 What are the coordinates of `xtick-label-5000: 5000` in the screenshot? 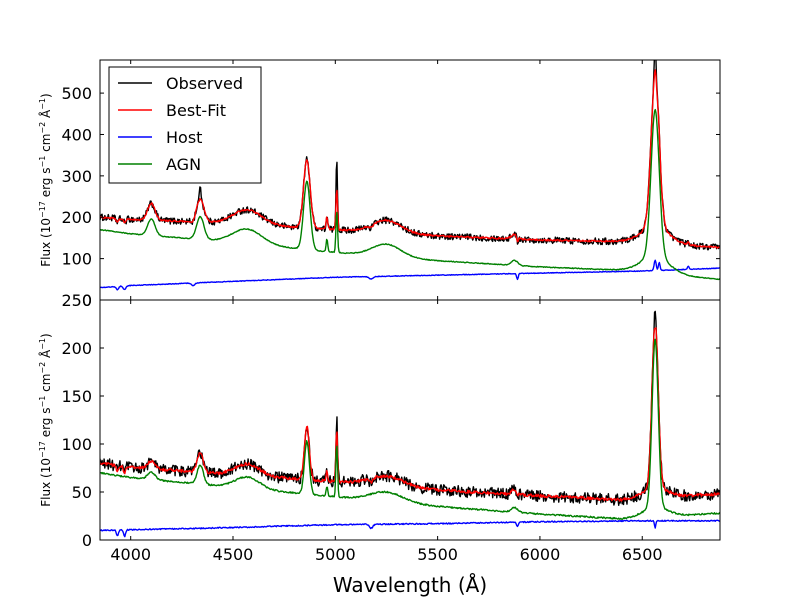 It's located at (335, 554).